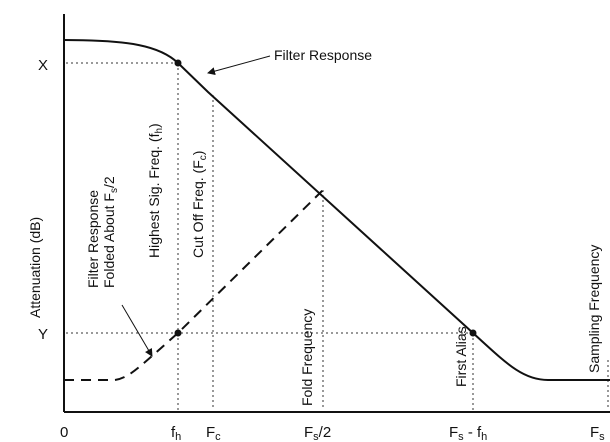 The width and height of the screenshot is (610, 442). I want to click on x-tick-fh: fh, so click(176, 433).